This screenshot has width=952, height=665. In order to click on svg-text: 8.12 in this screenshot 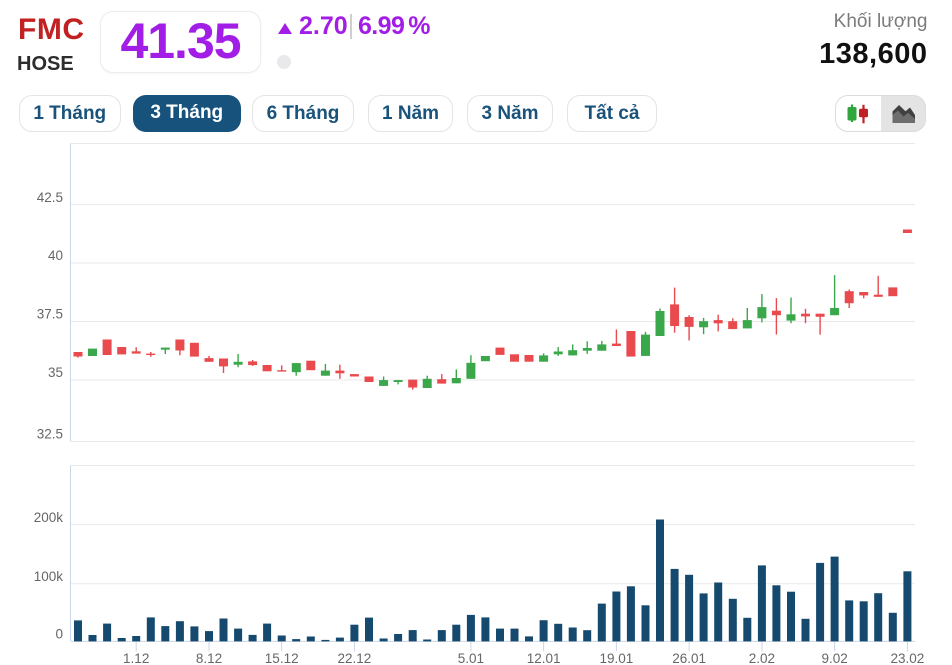, I will do `click(209, 658)`.